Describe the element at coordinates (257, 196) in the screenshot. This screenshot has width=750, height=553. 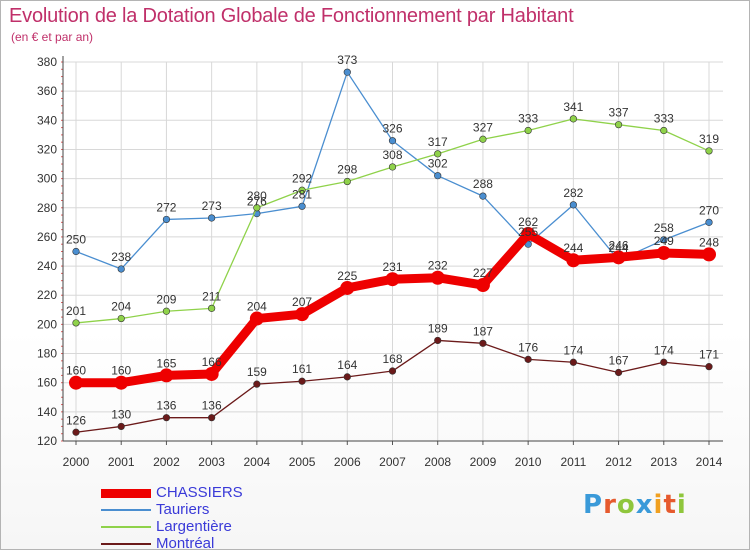
I see `data-label-largenti-re: 280` at that location.